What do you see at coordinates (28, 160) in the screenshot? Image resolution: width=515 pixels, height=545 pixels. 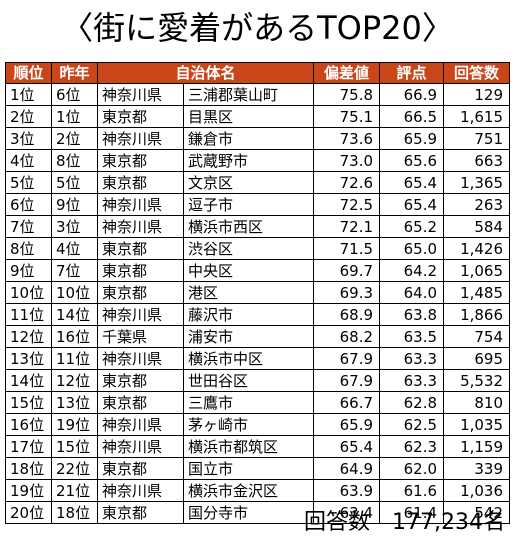 I see `cell-rank: 4位` at bounding box center [28, 160].